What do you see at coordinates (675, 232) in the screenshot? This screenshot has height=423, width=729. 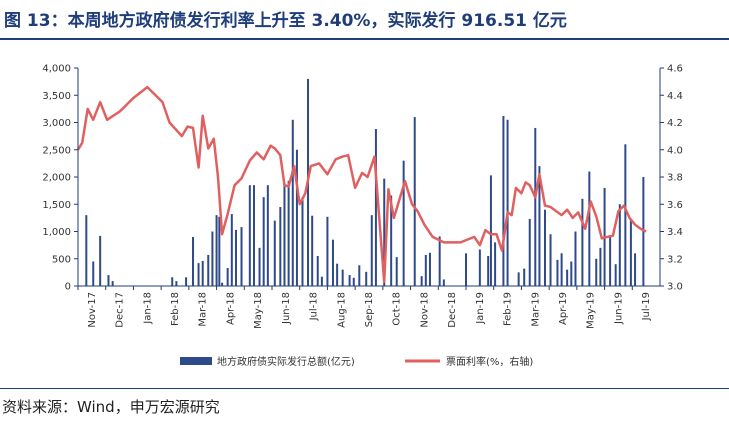 I see `right-tick-label: 3.4` at bounding box center [675, 232].